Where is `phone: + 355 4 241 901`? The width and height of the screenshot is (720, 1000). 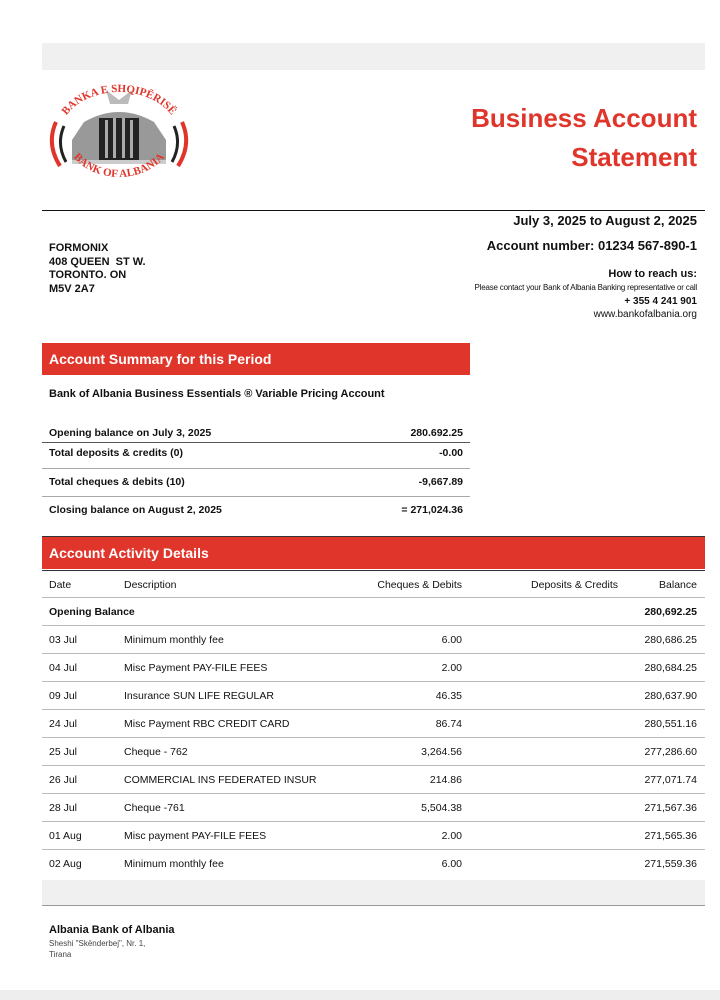
phone: + 355 4 241 901 is located at coordinates (660, 301).